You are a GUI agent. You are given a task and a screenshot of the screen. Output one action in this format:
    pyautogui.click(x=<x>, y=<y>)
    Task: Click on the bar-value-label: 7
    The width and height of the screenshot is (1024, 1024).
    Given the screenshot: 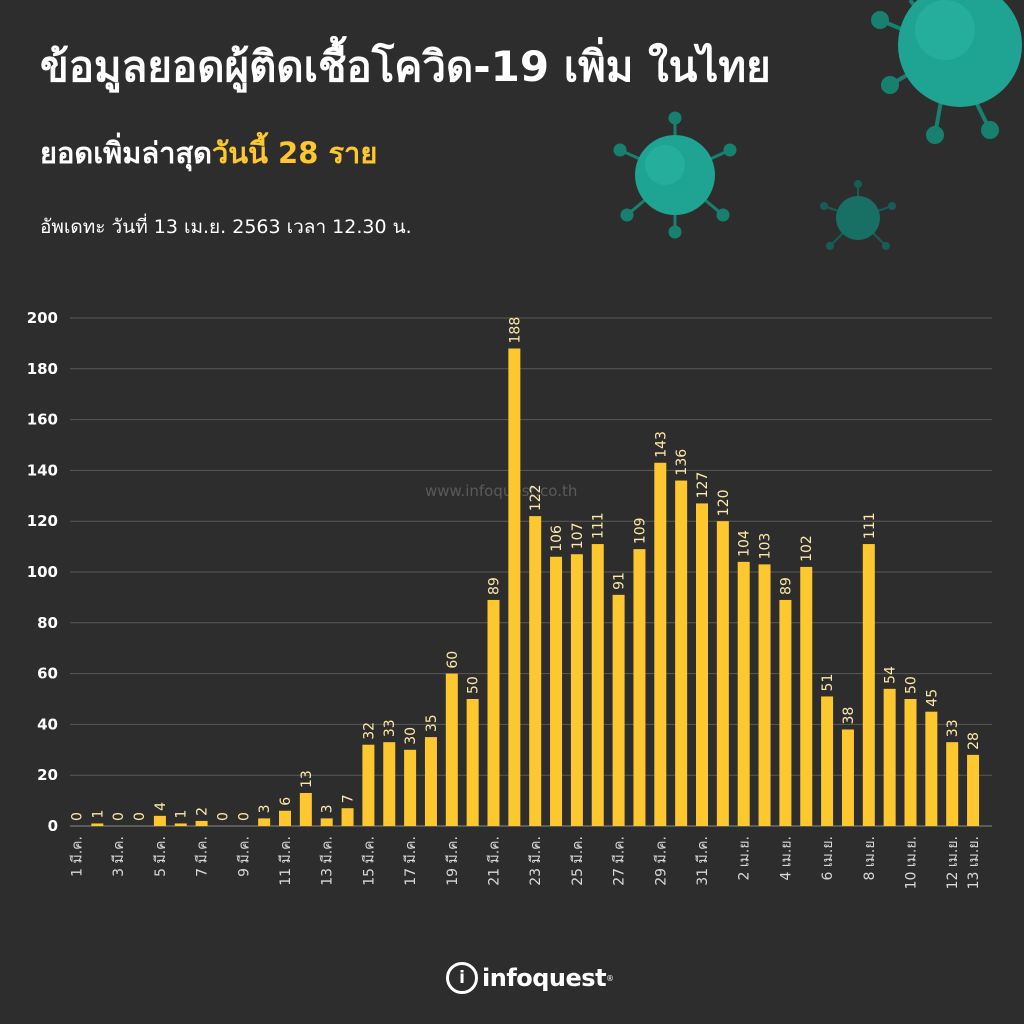 What is the action you would take?
    pyautogui.click(x=349, y=798)
    